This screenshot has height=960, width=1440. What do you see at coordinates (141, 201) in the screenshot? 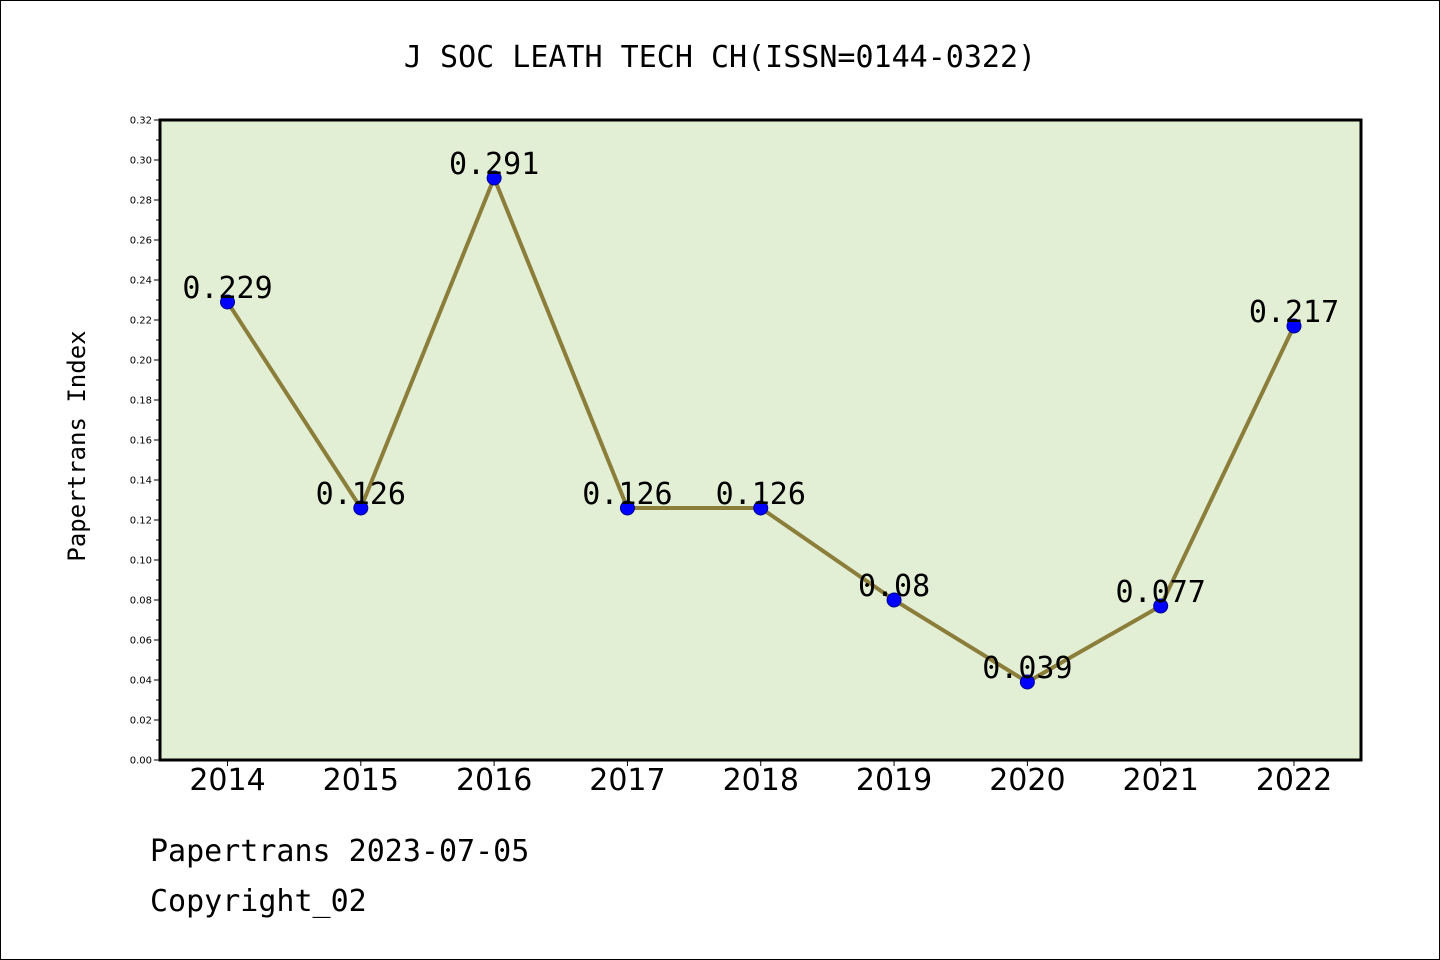
I see `y-tick-label: 0.28` at bounding box center [141, 201].